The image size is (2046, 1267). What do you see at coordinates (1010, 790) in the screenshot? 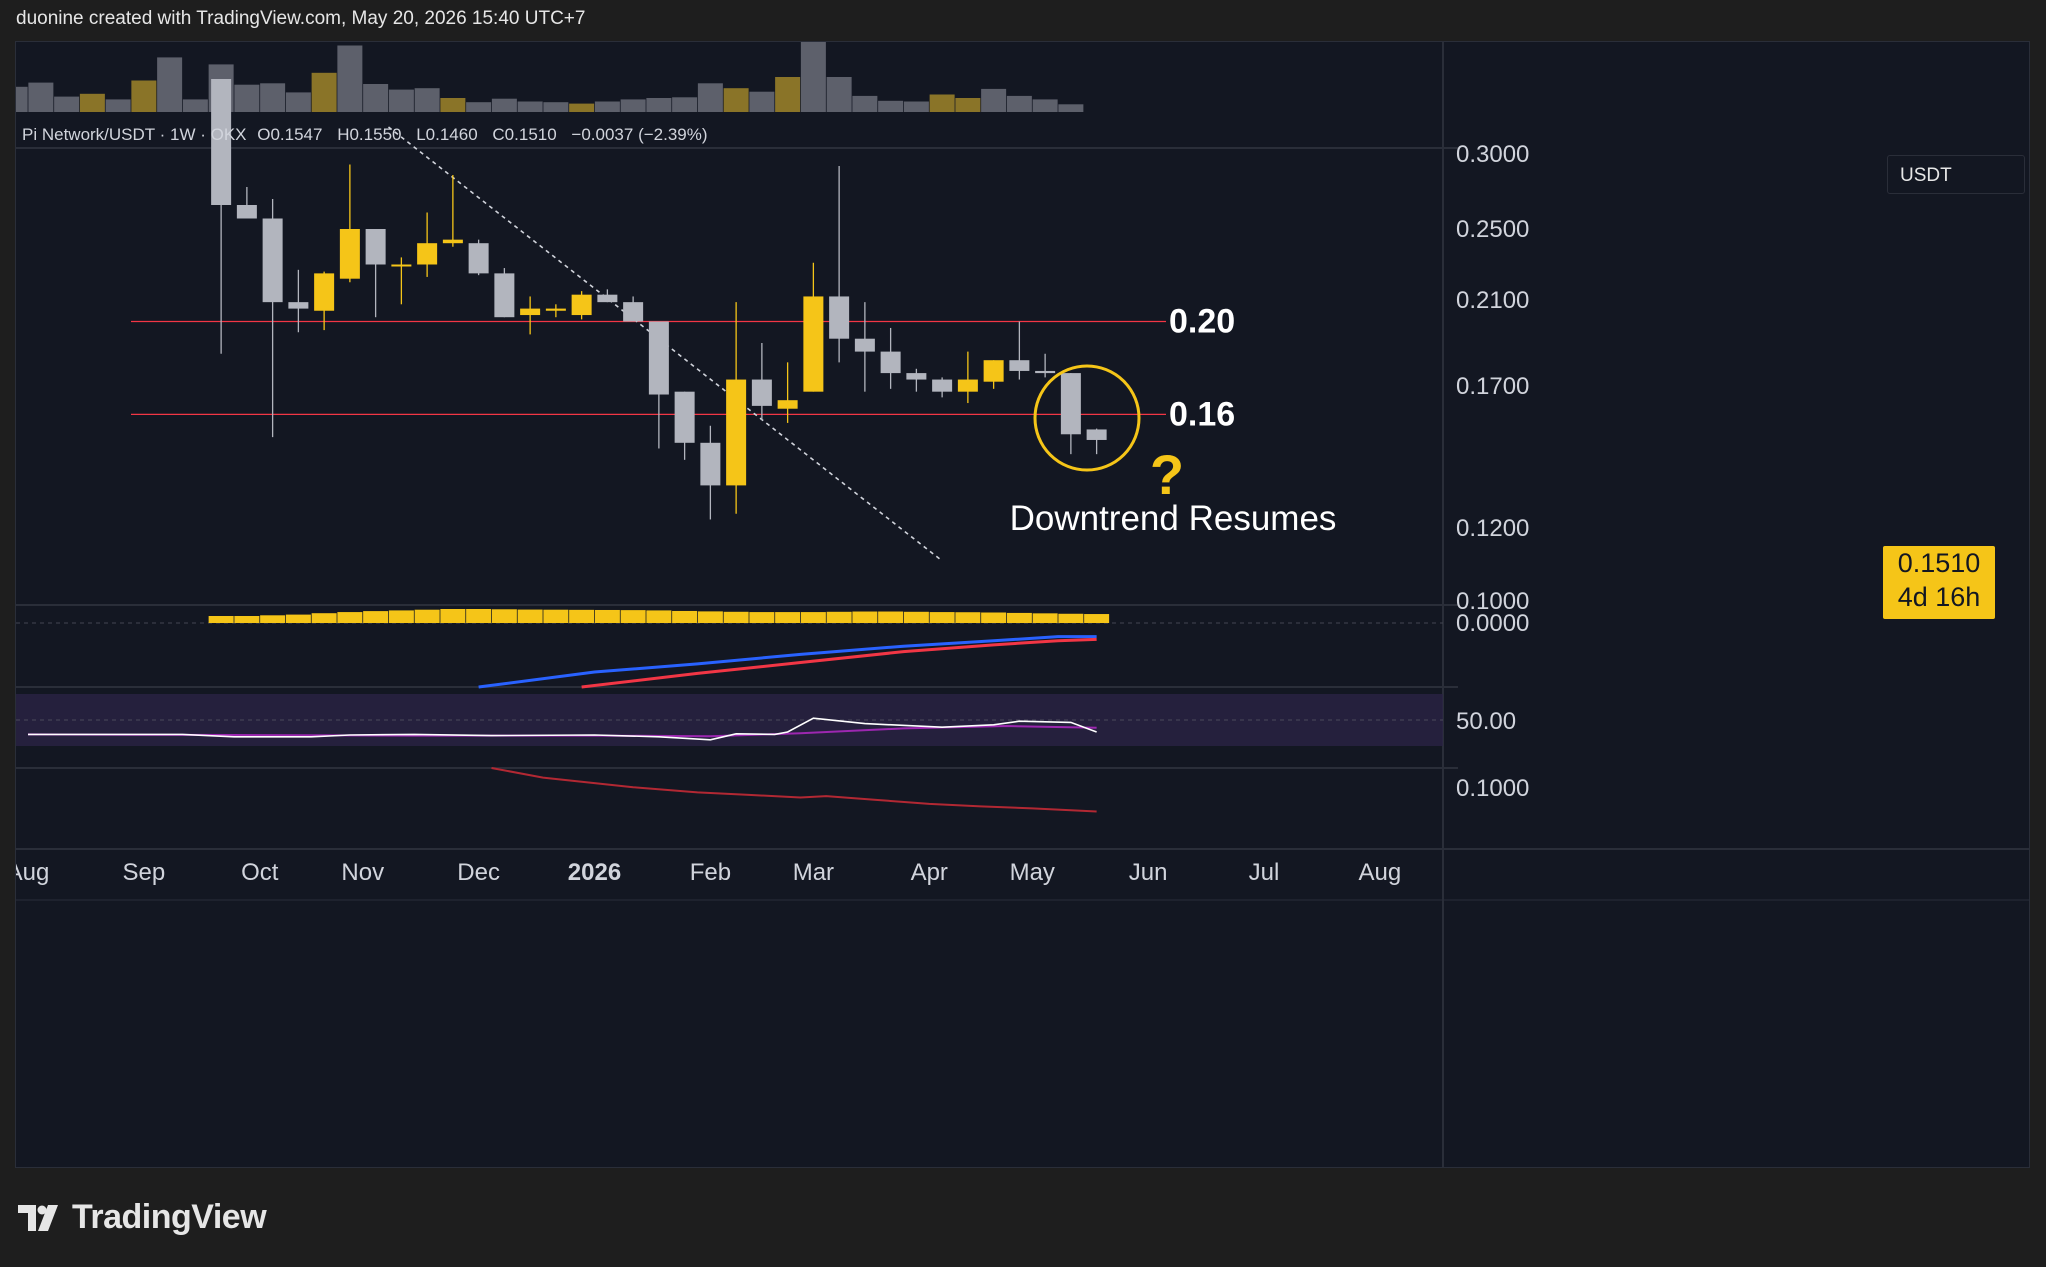
I see `bottom-indicator-line: 0.1000` at bounding box center [1010, 790].